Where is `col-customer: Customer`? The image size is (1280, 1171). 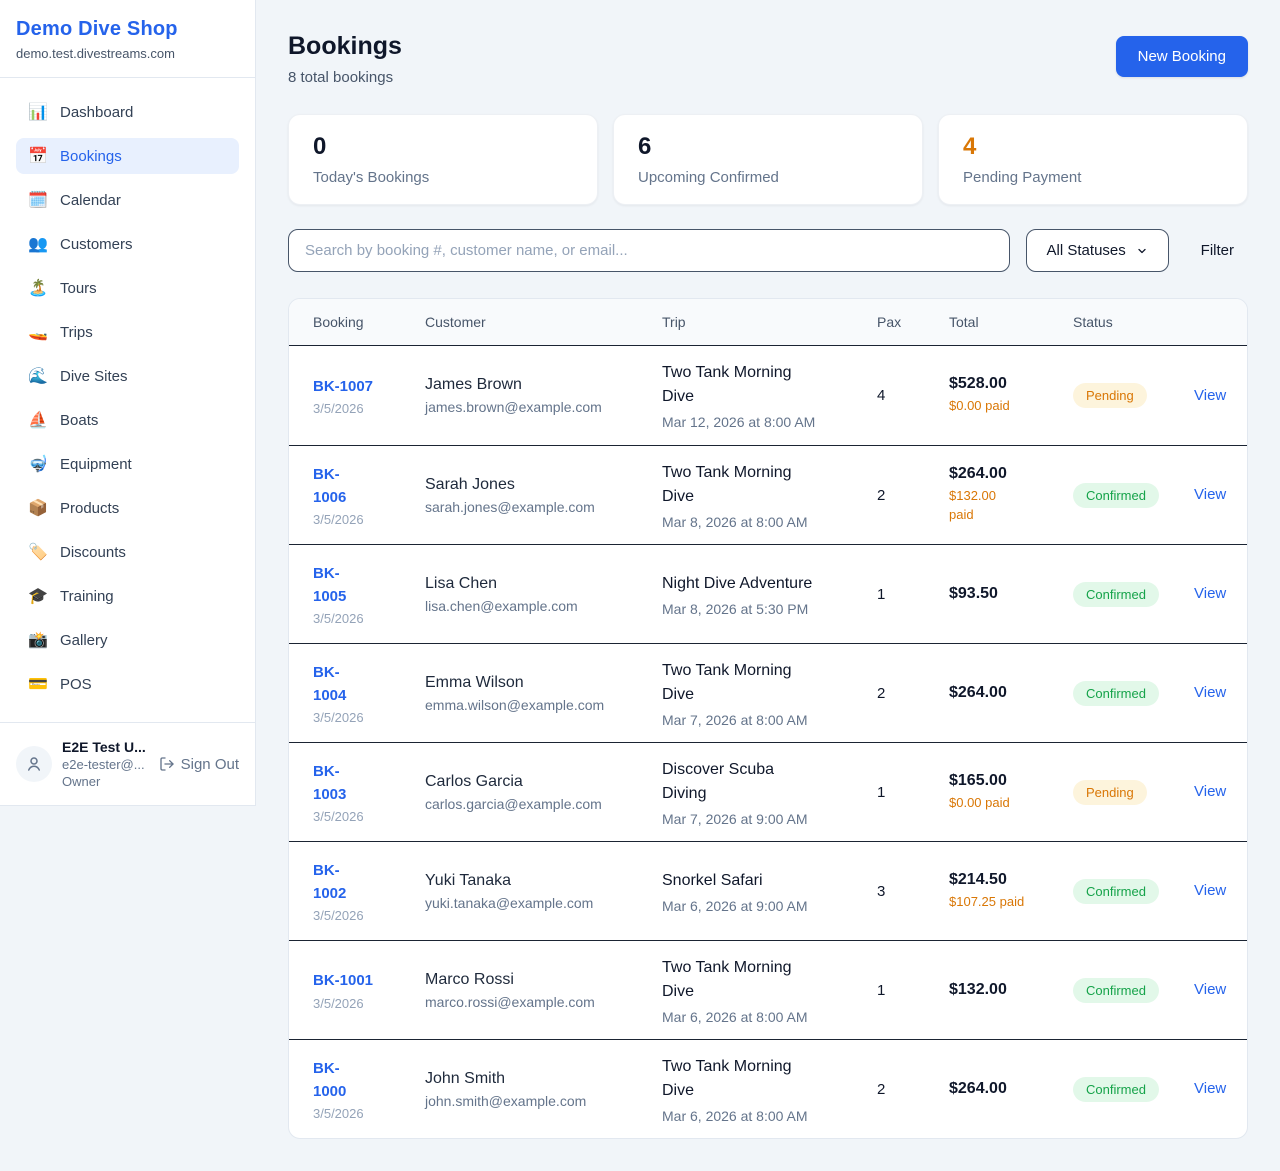
col-customer: Customer is located at coordinates (455, 322).